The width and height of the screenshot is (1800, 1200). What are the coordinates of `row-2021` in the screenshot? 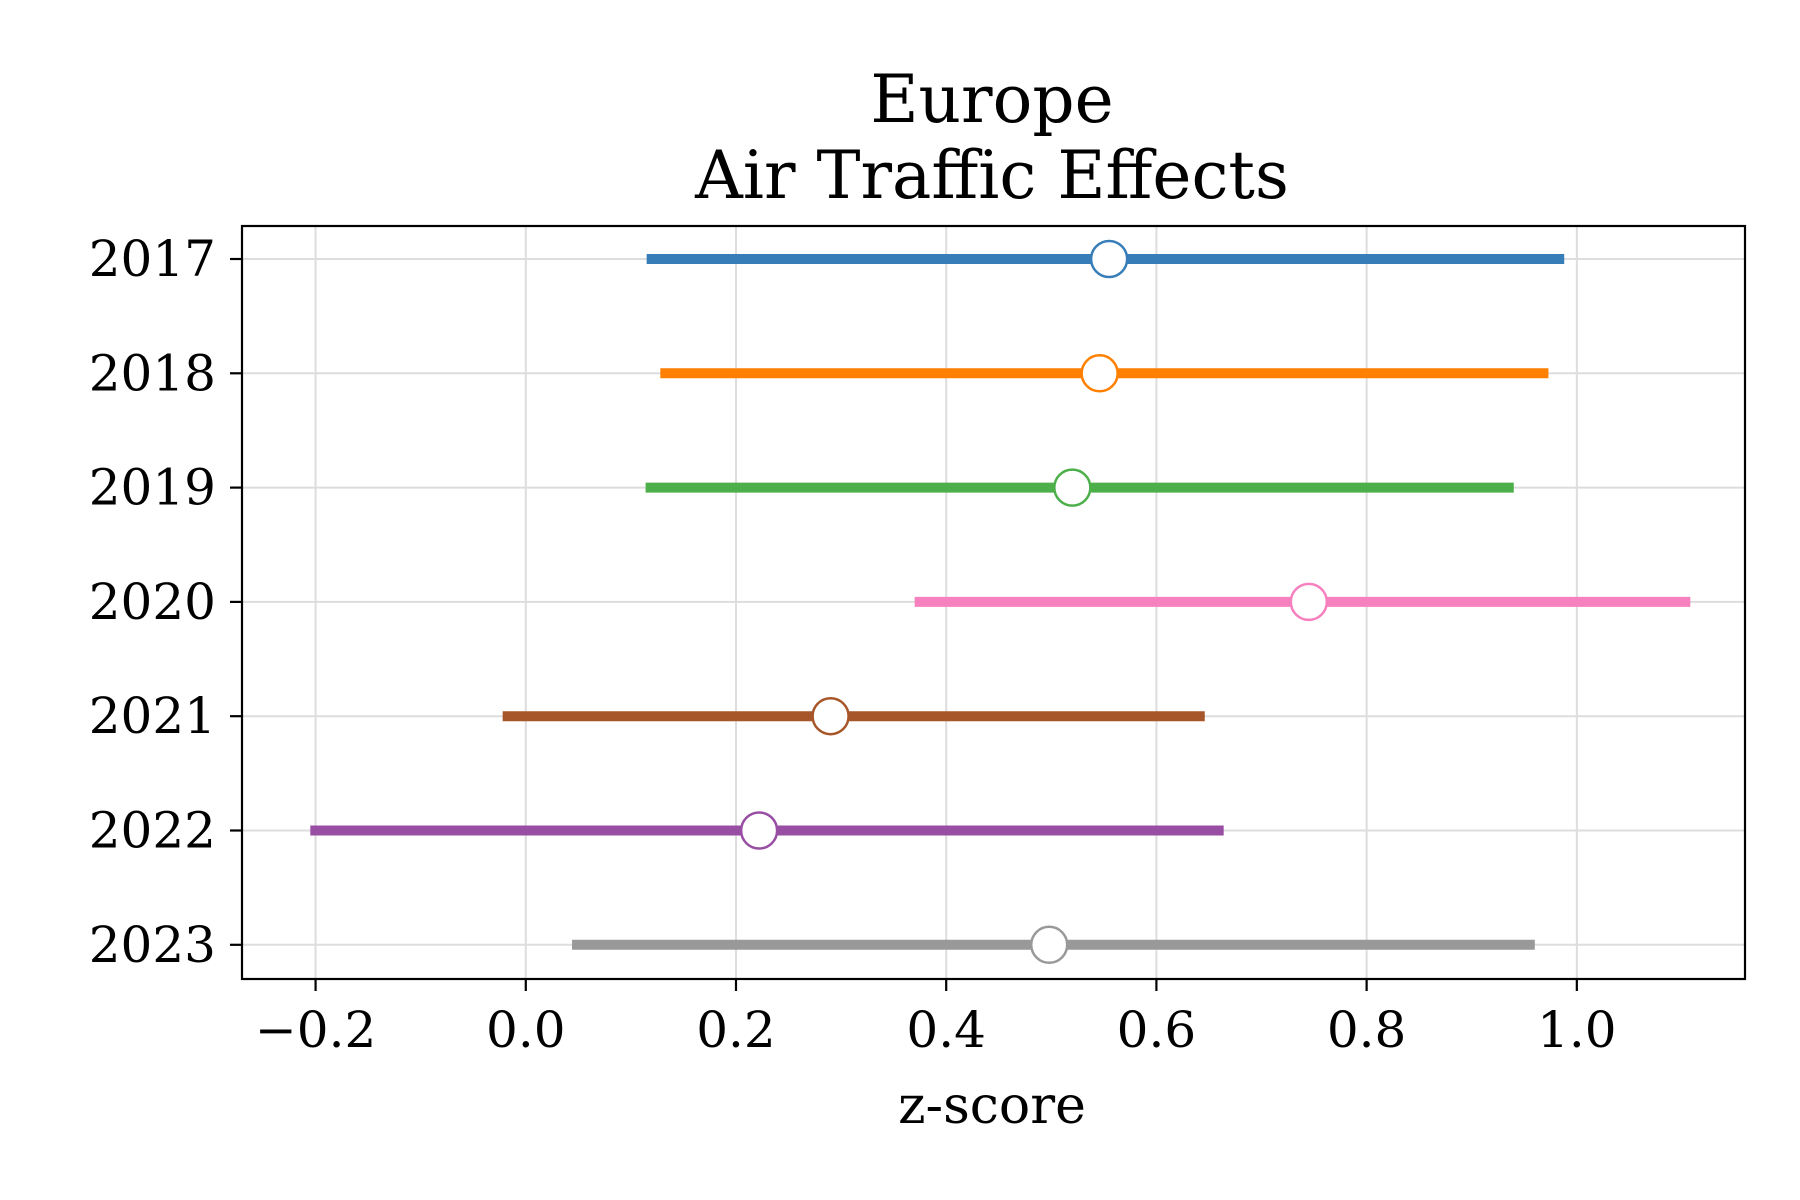 It's located at (853, 716).